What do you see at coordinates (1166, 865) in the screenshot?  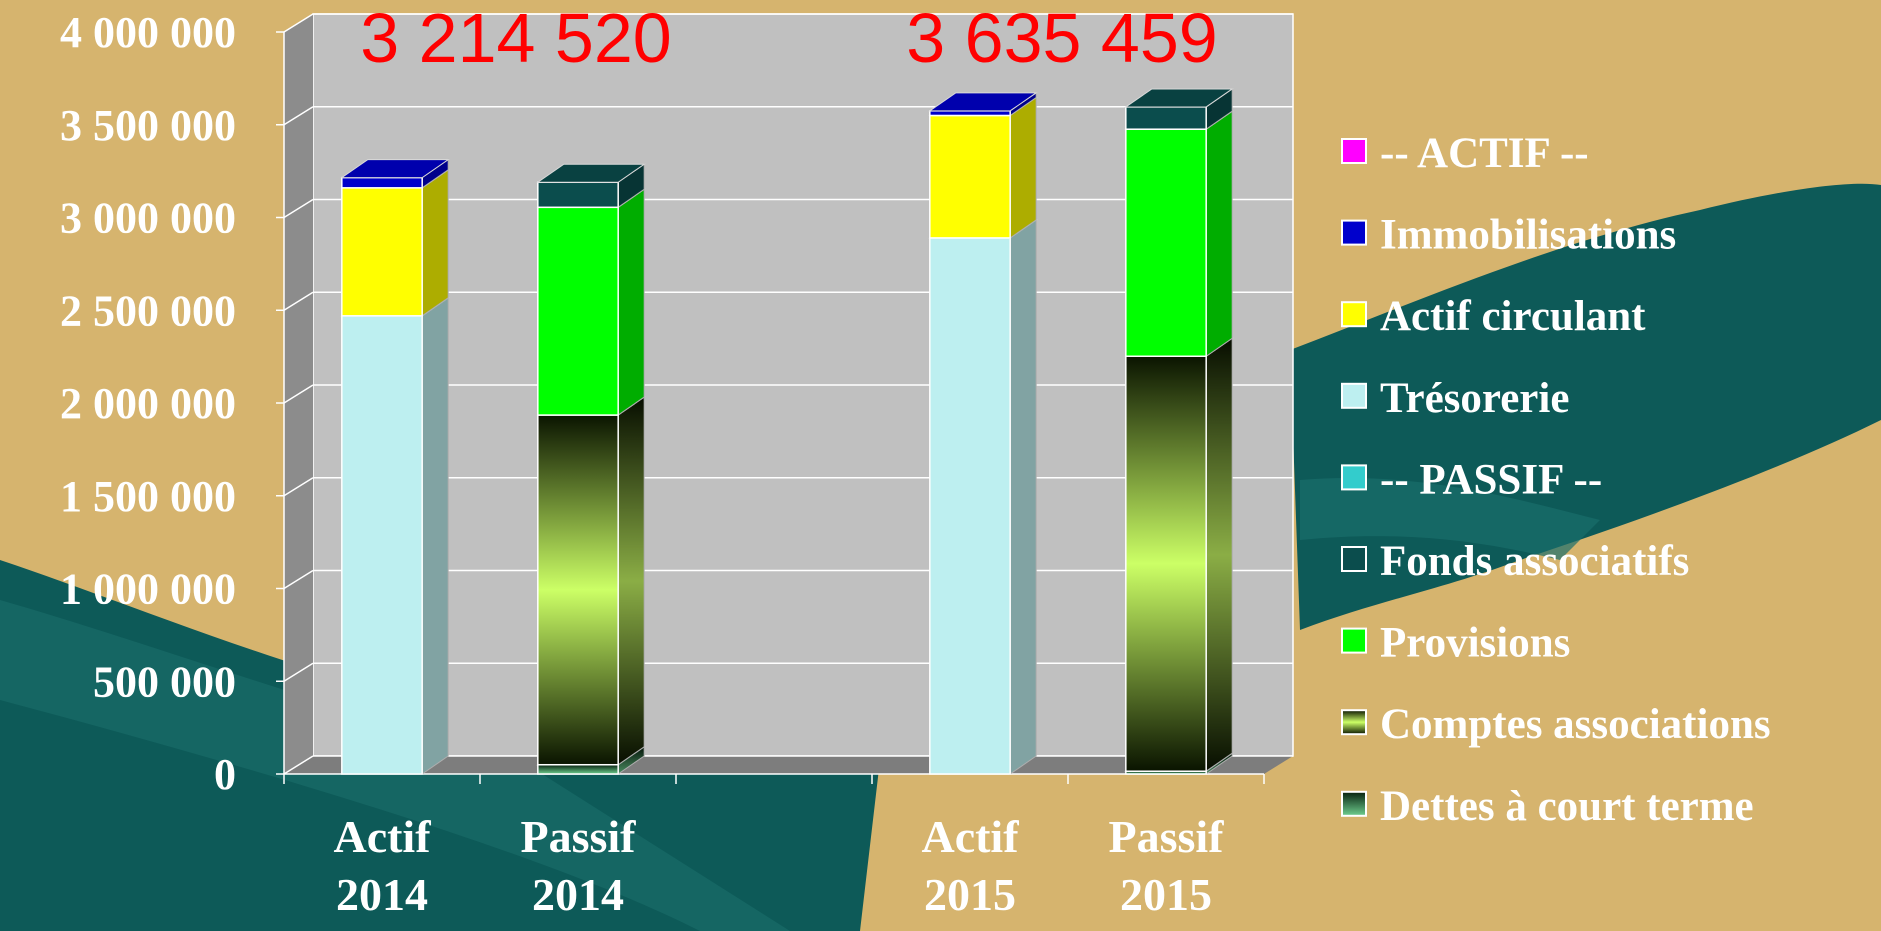 I see `x-tick-label: Passif 2015` at bounding box center [1166, 865].